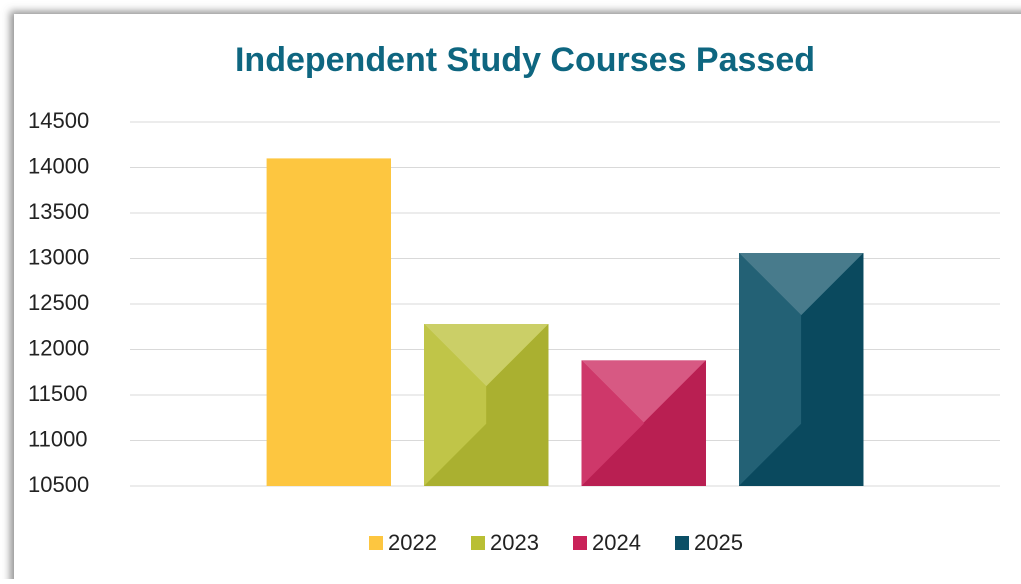 The width and height of the screenshot is (1021, 584). What do you see at coordinates (58, 438) in the screenshot?
I see `y-tick-label: 11000` at bounding box center [58, 438].